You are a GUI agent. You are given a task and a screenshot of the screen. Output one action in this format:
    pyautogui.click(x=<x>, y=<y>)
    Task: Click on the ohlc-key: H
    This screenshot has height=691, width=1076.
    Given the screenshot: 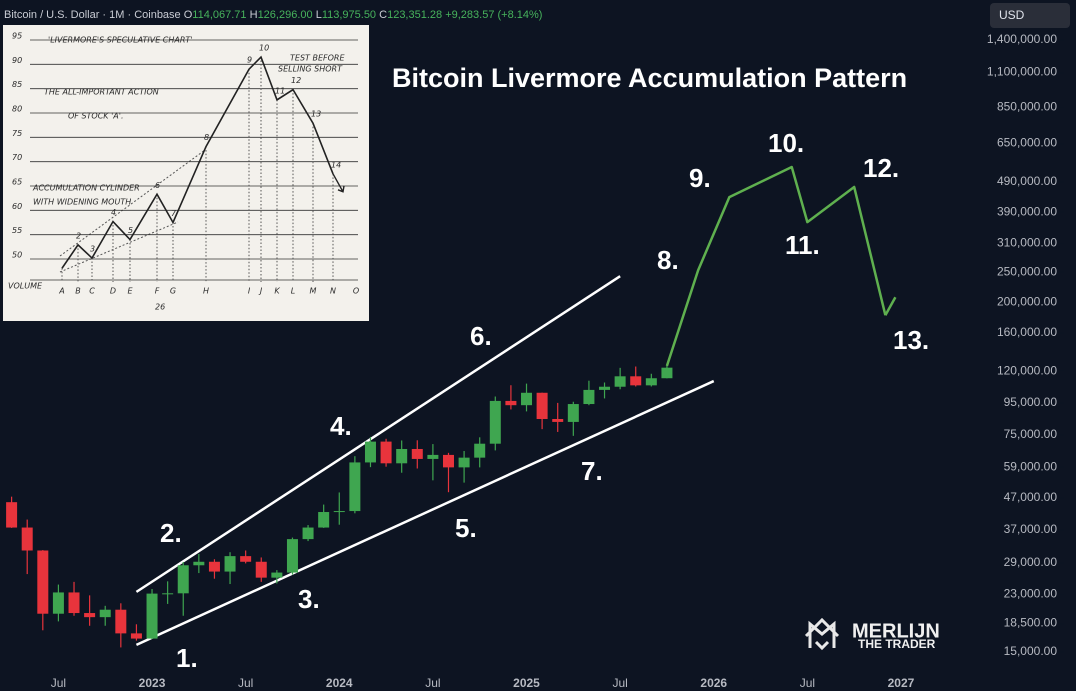 What is the action you would take?
    pyautogui.click(x=254, y=15)
    